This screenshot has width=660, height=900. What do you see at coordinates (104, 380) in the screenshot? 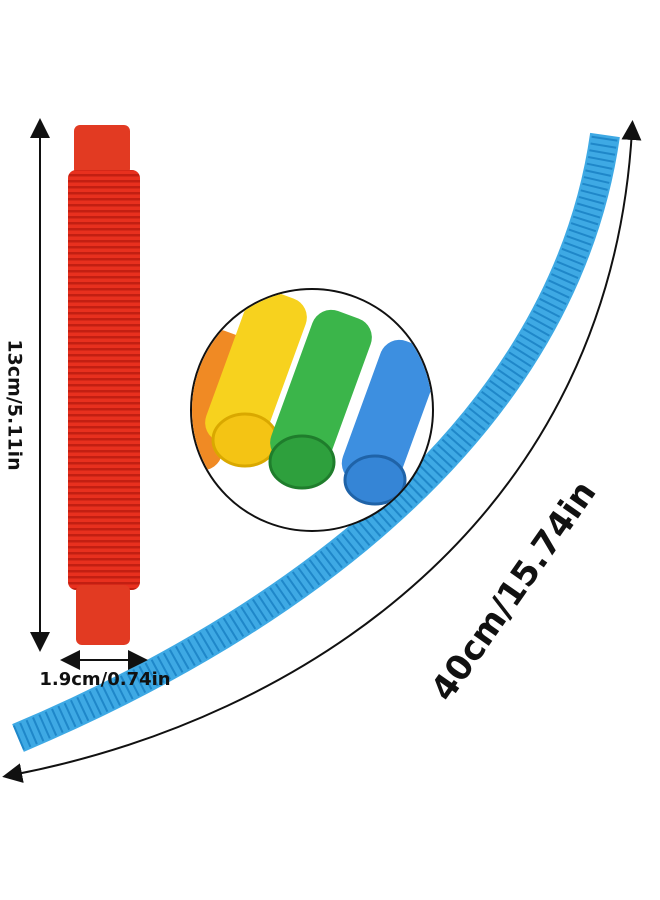
I see `red-tube` at bounding box center [104, 380].